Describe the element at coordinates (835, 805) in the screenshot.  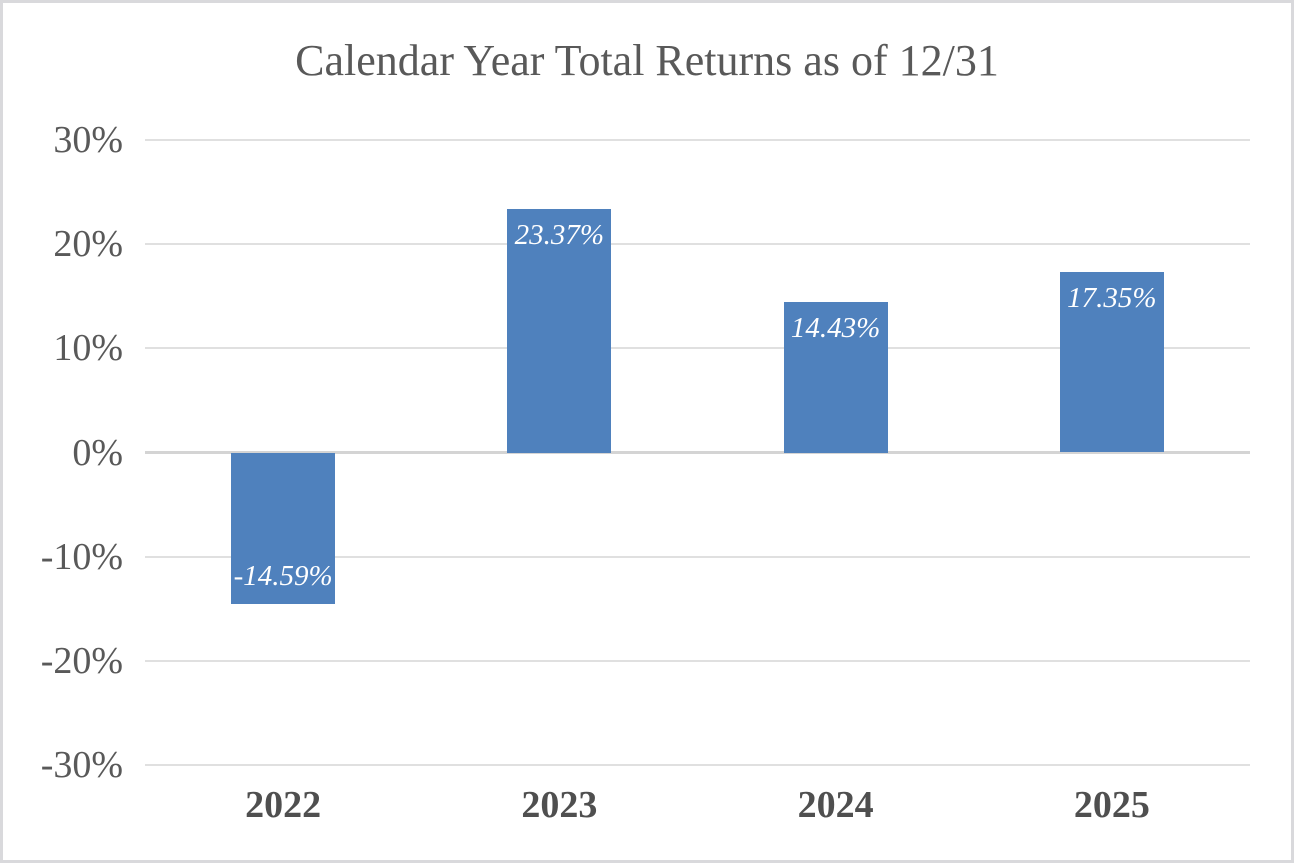
I see `x-axis-category-label: 2024` at that location.